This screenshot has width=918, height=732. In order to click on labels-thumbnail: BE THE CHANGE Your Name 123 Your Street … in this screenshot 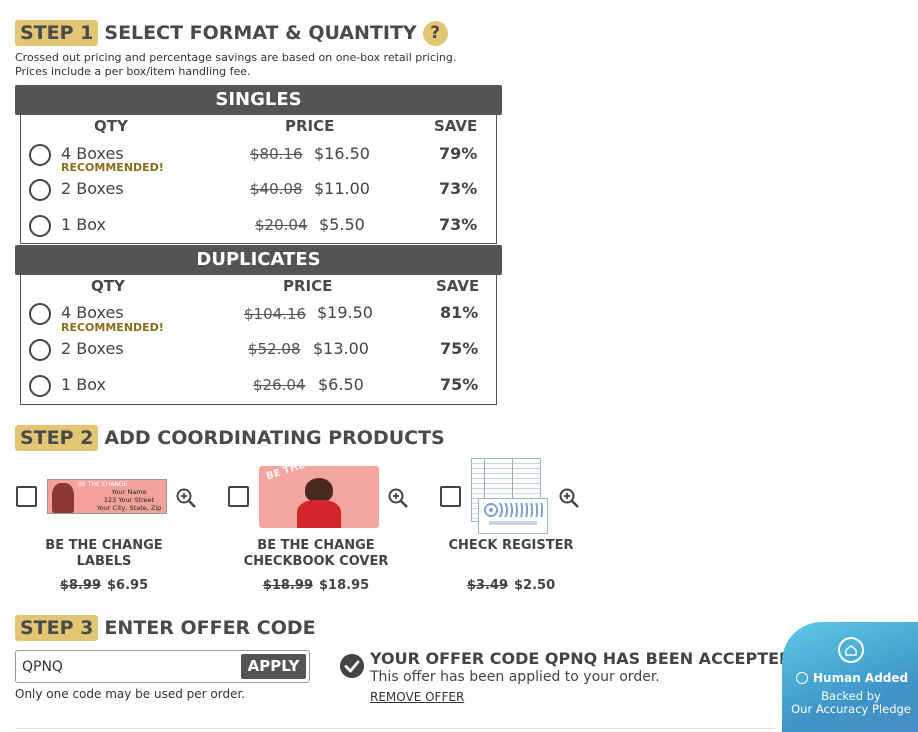, I will do `click(107, 496)`.